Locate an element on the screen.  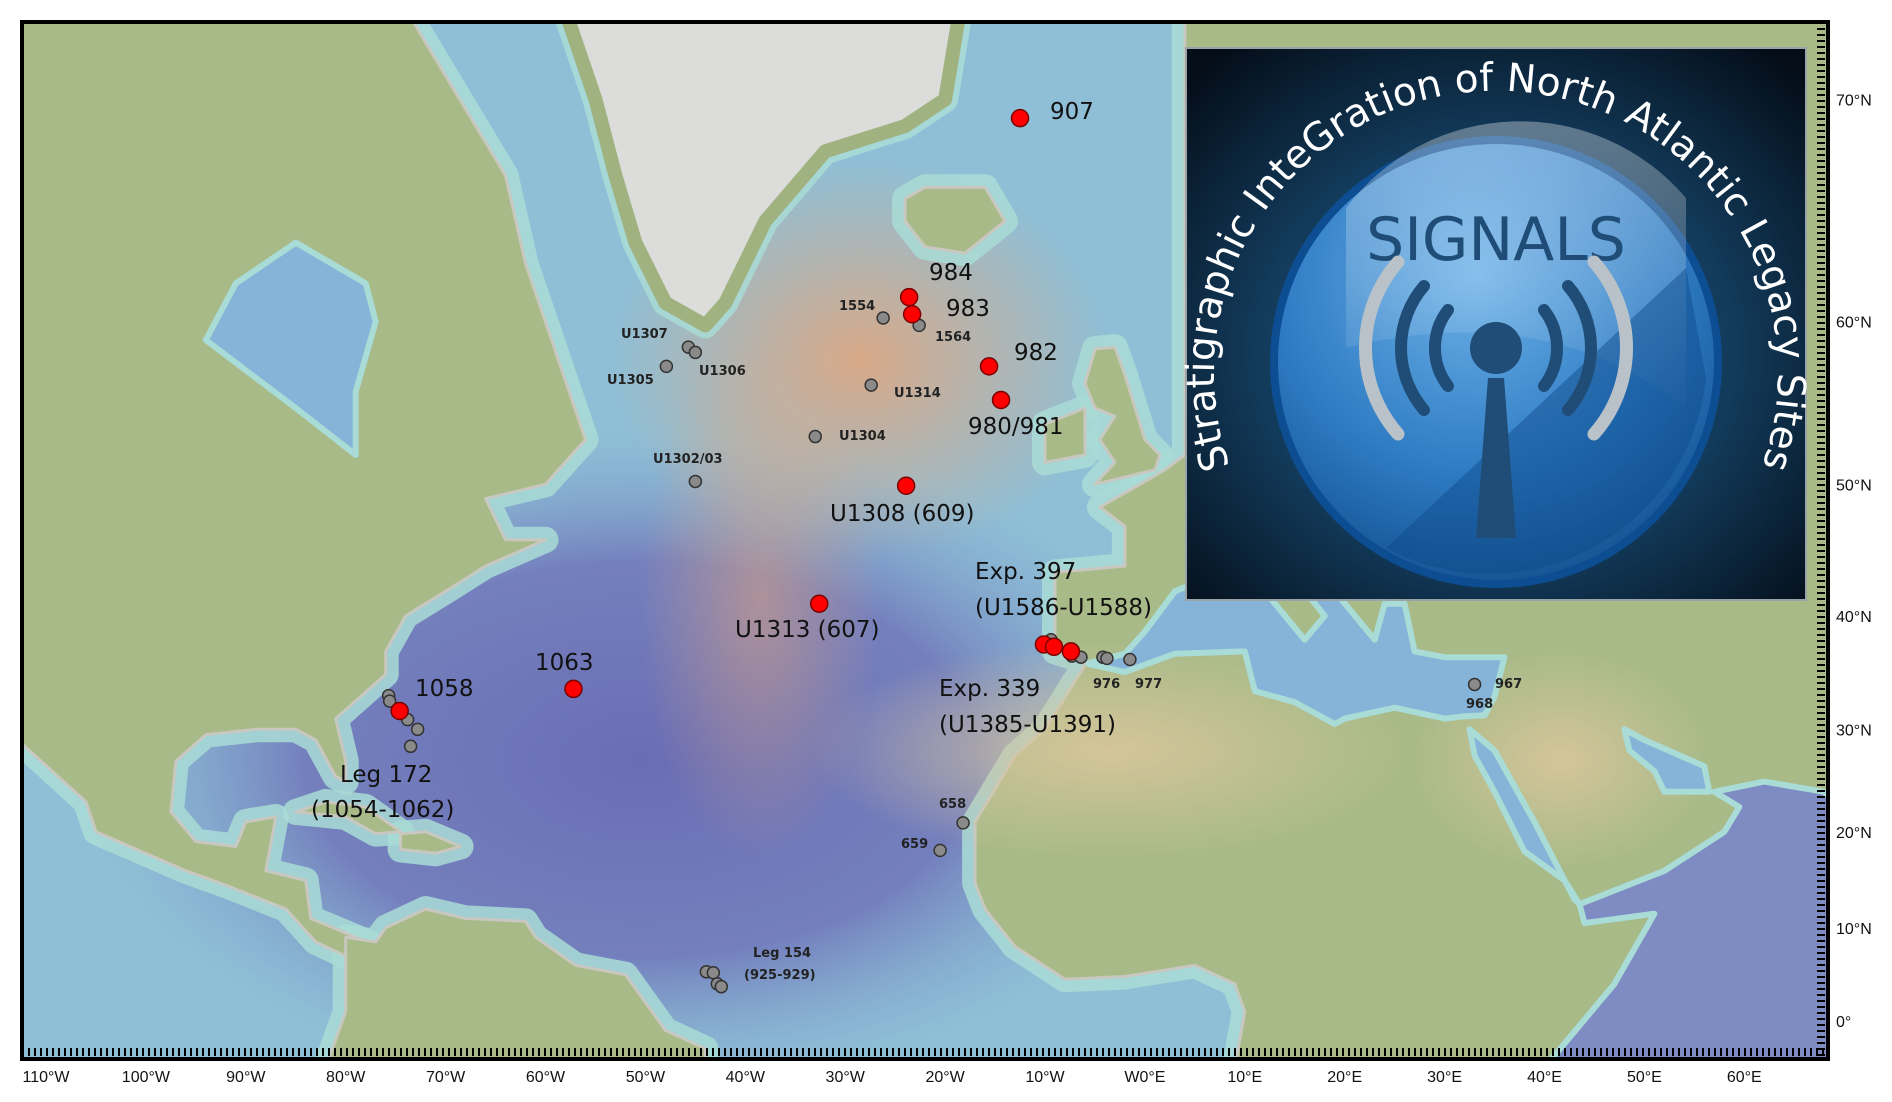
label-leg154: Leg 154 is located at coordinates (782, 953).